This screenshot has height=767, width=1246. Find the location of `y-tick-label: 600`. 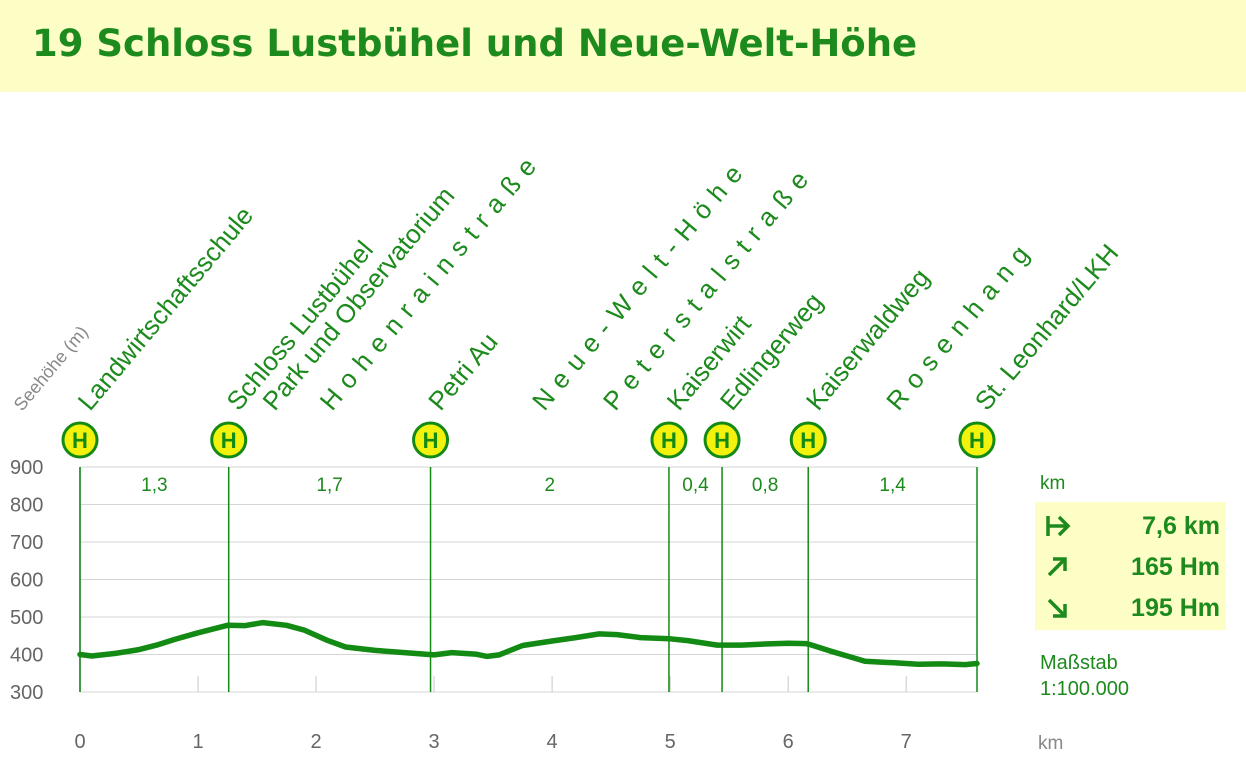

y-tick-label: 600 is located at coordinates (26, 581).